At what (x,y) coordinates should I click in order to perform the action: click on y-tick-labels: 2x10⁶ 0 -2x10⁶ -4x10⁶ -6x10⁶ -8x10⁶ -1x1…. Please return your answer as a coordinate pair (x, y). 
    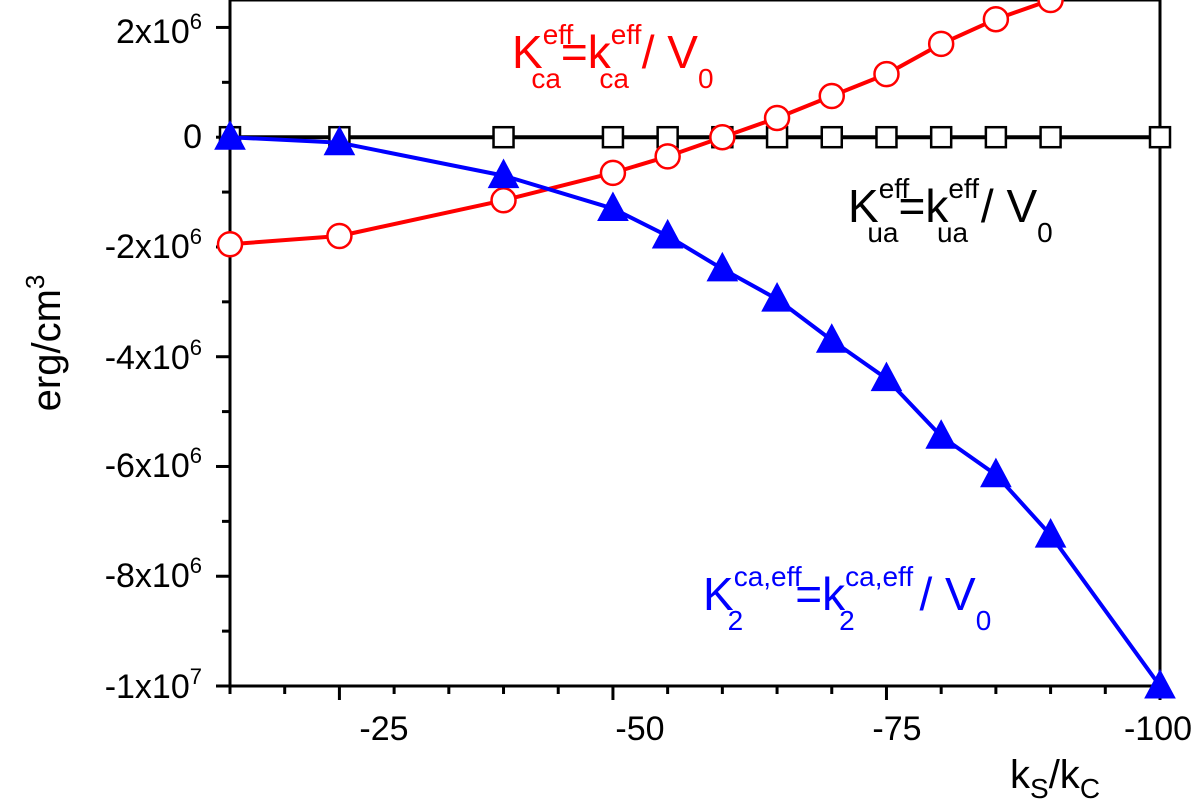
    Looking at the image, I should click on (153, 357).